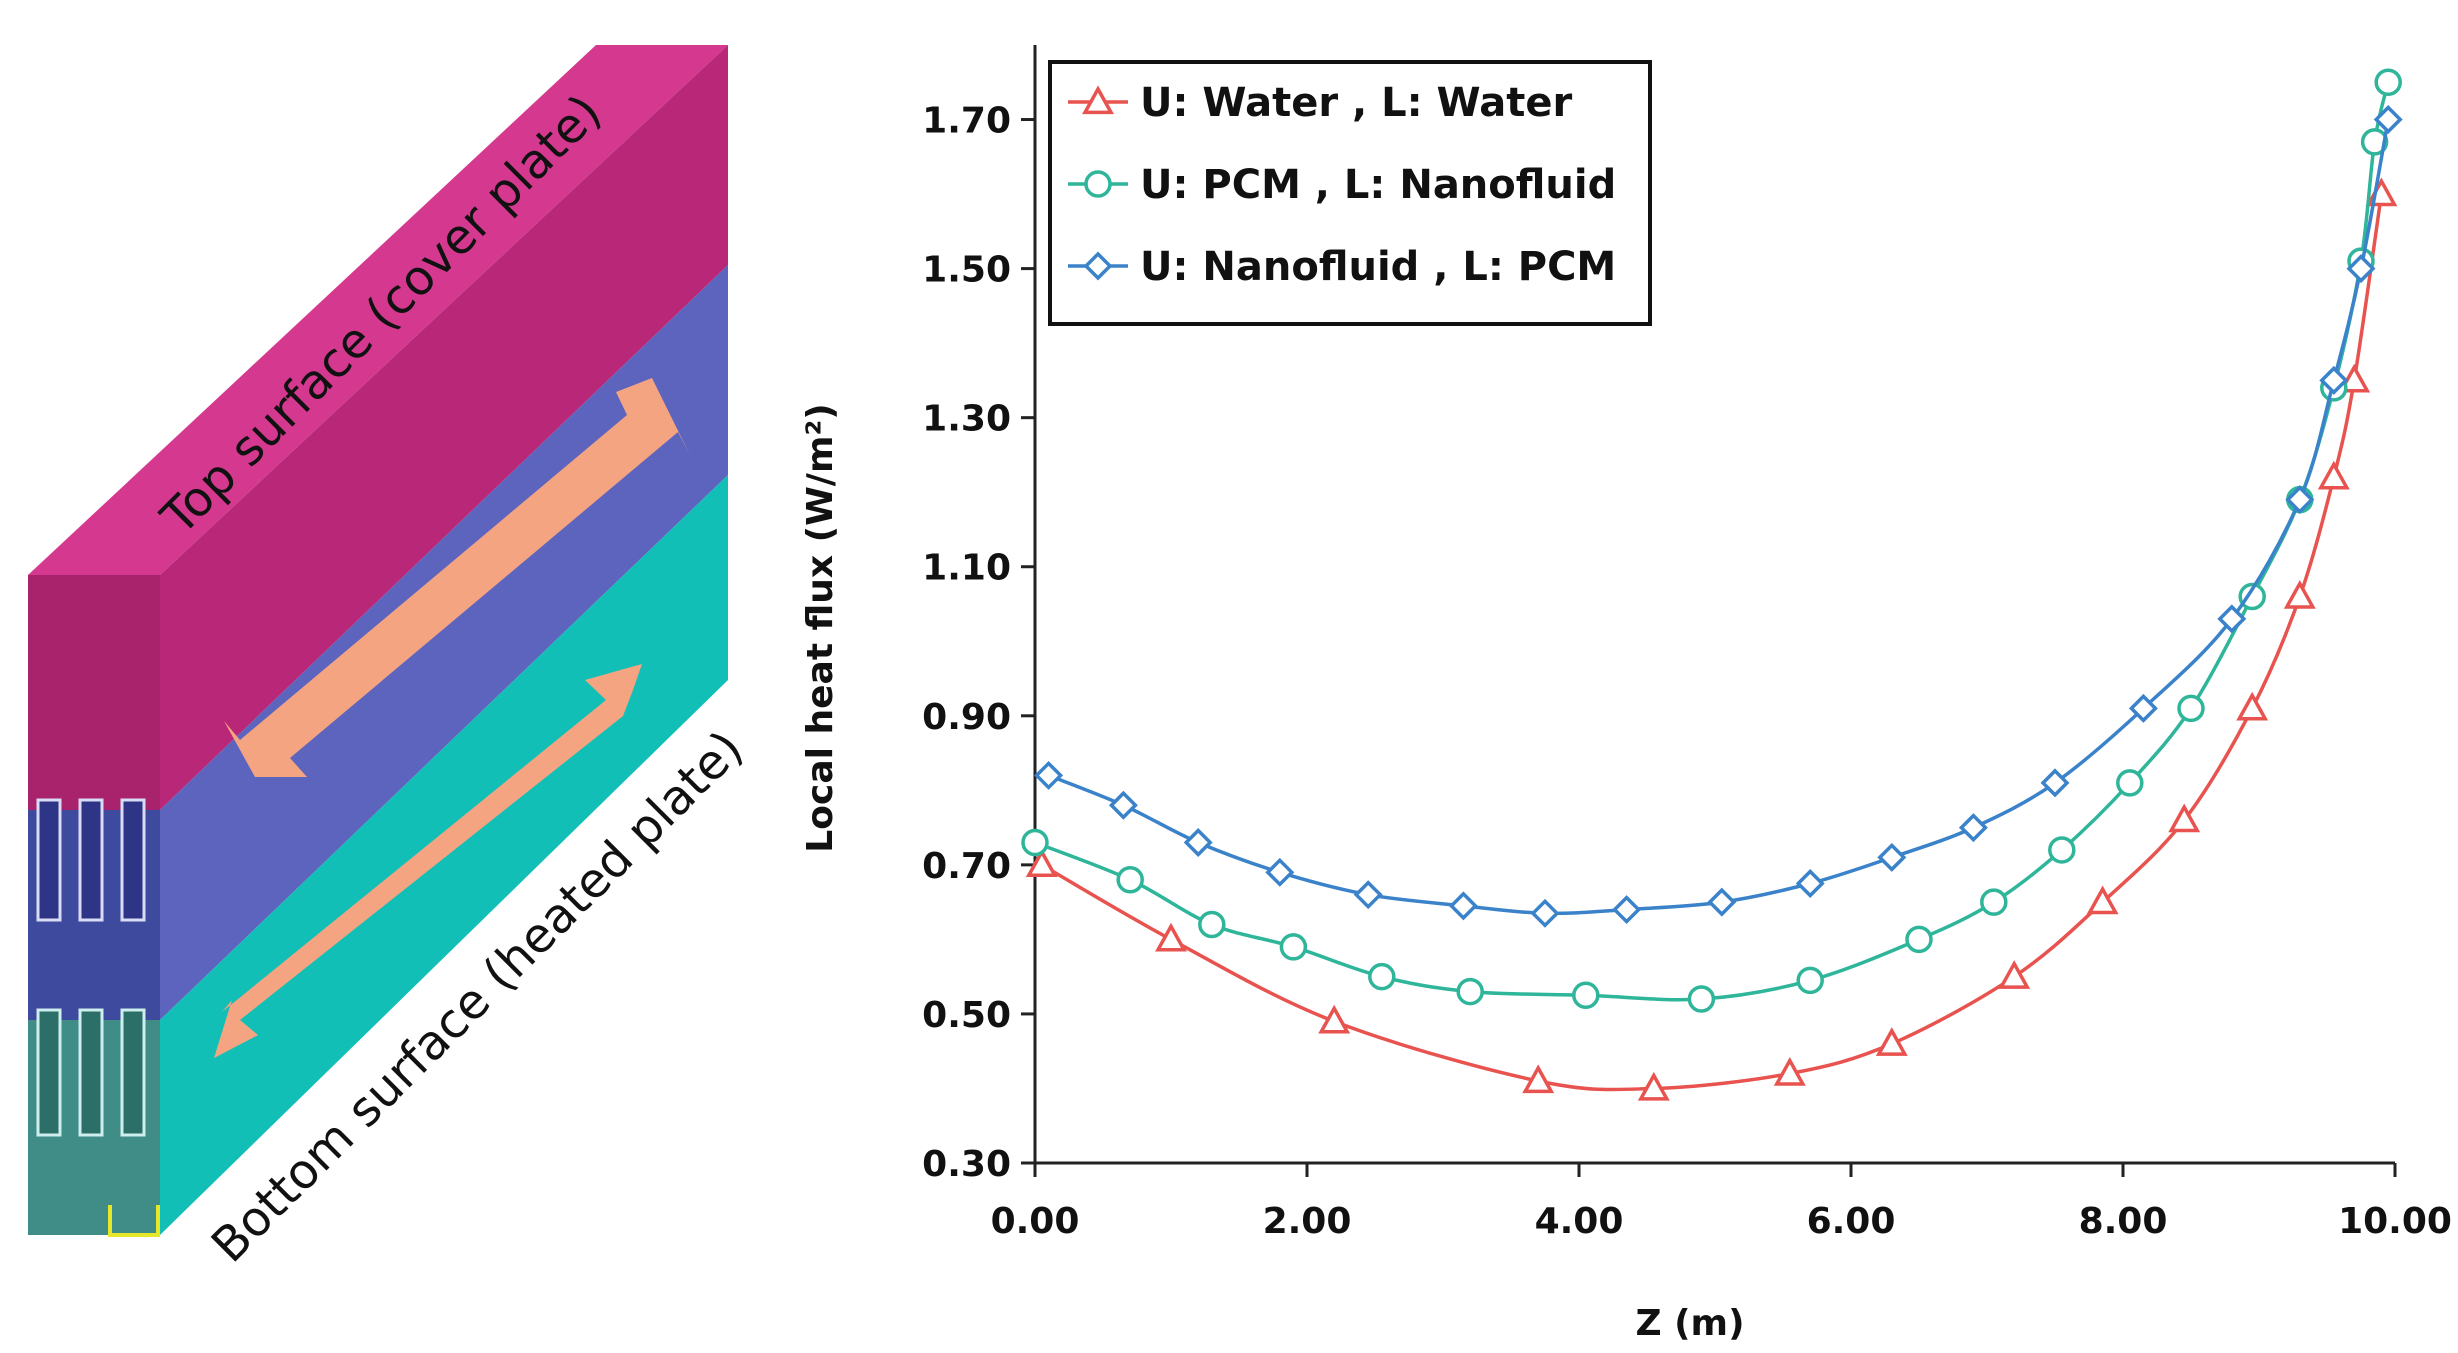  I want to click on legend-box, so click(1350, 193).